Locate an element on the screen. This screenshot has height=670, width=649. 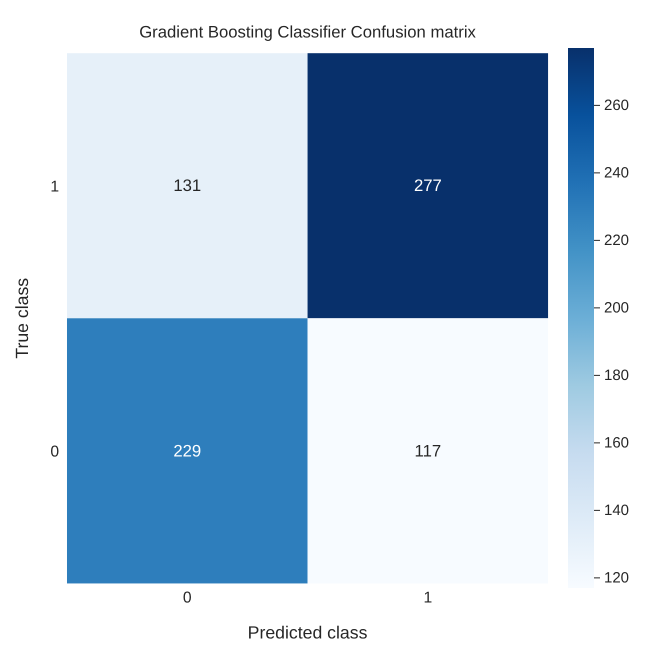
color-bar-label: 200 is located at coordinates (617, 307).